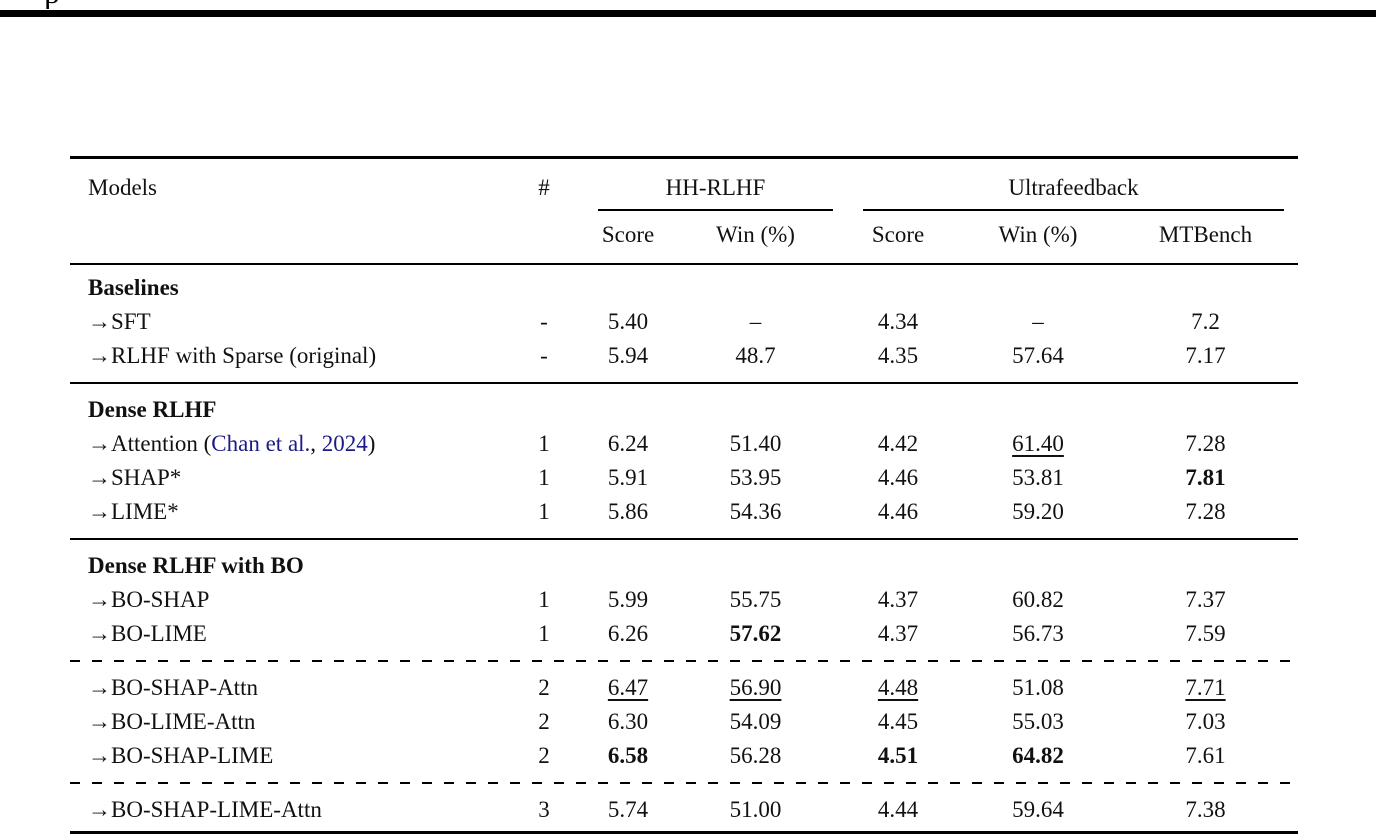 The image size is (1376, 835). I want to click on cell-hh-score: 5.74, so click(628, 810).